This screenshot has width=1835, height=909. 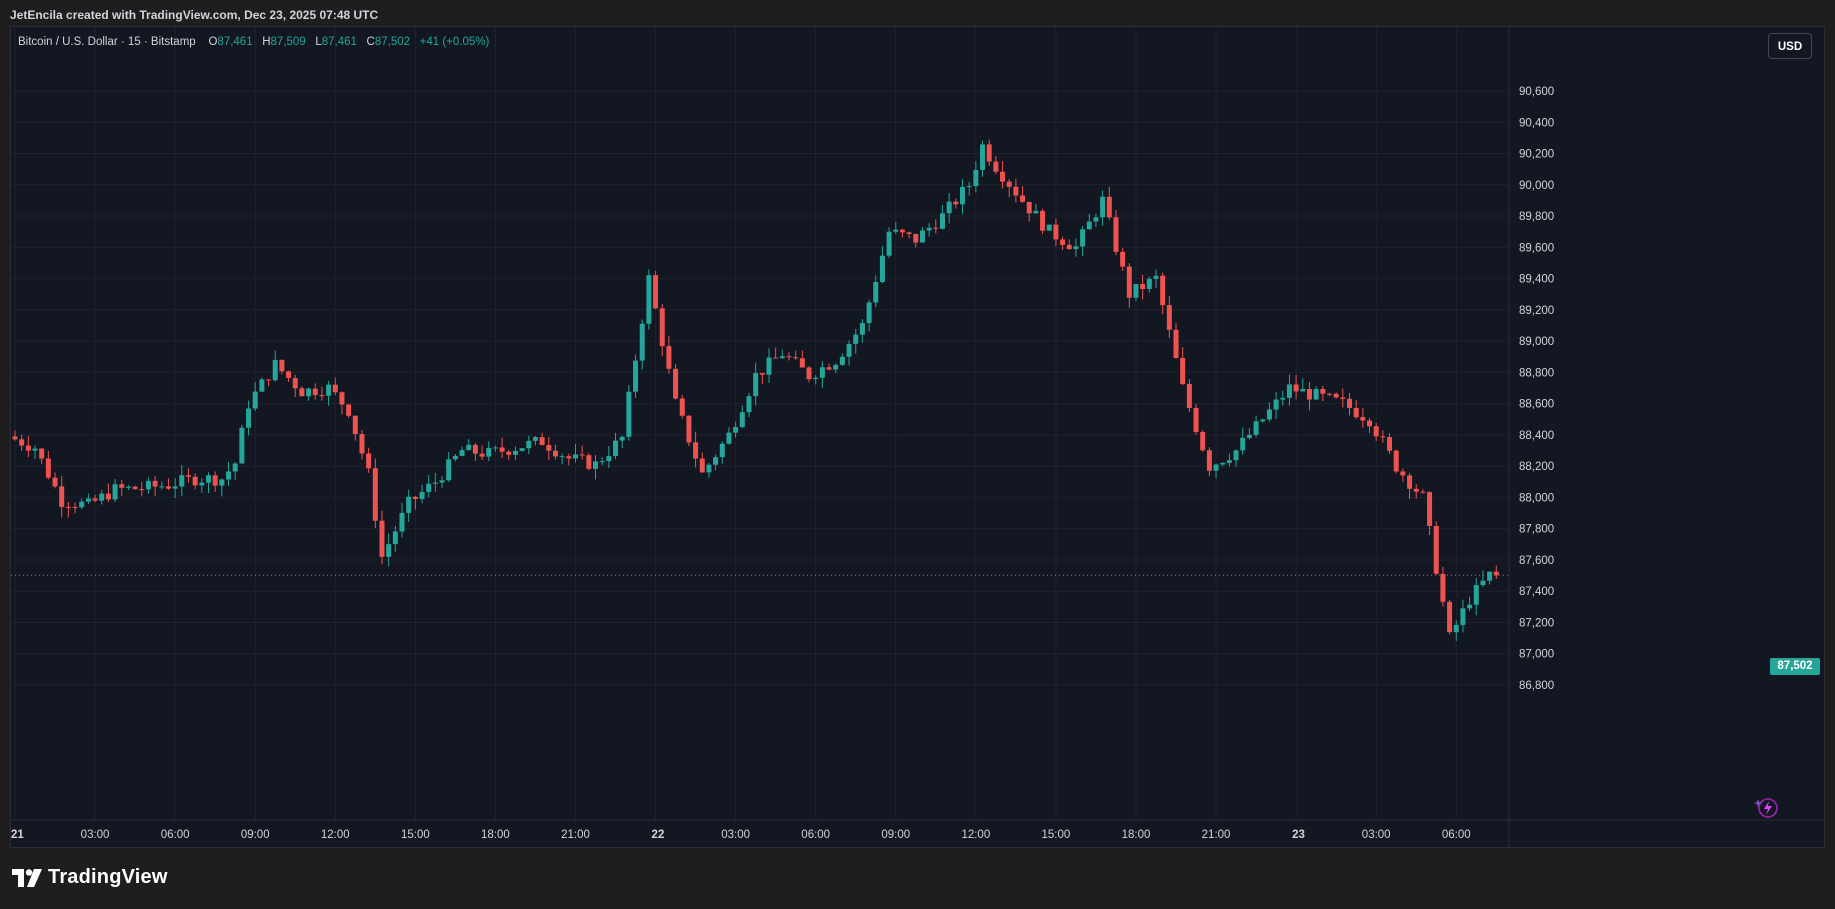 I want to click on y-tick-label: 87,000, so click(x=1536, y=655).